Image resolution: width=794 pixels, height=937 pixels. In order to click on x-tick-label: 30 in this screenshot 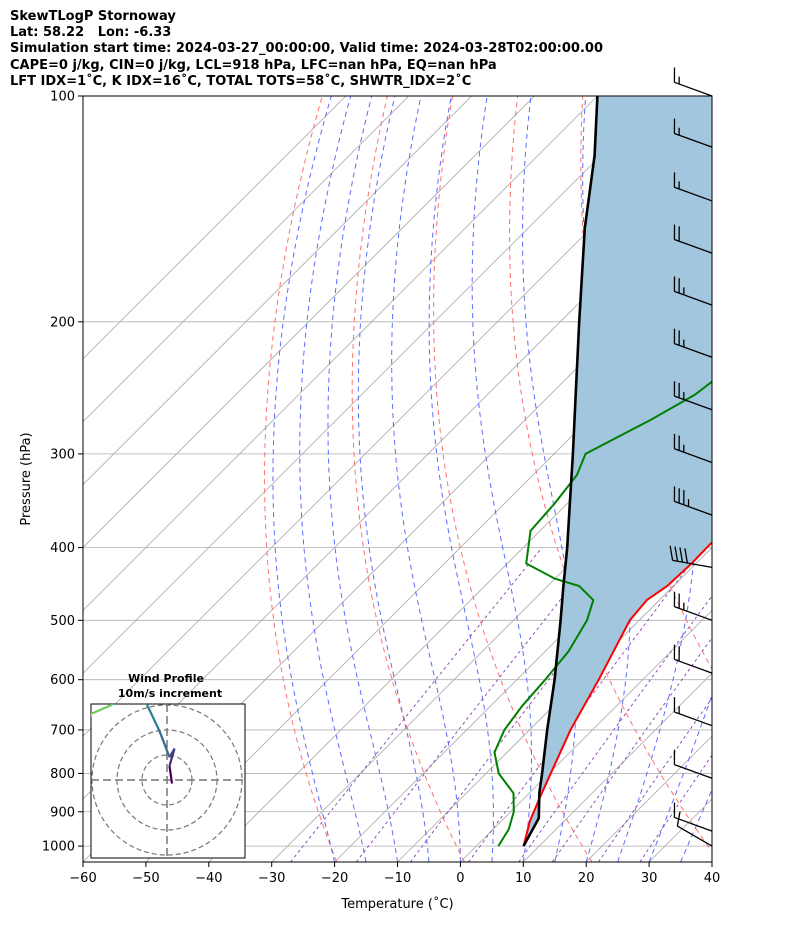, I will do `click(649, 878)`.